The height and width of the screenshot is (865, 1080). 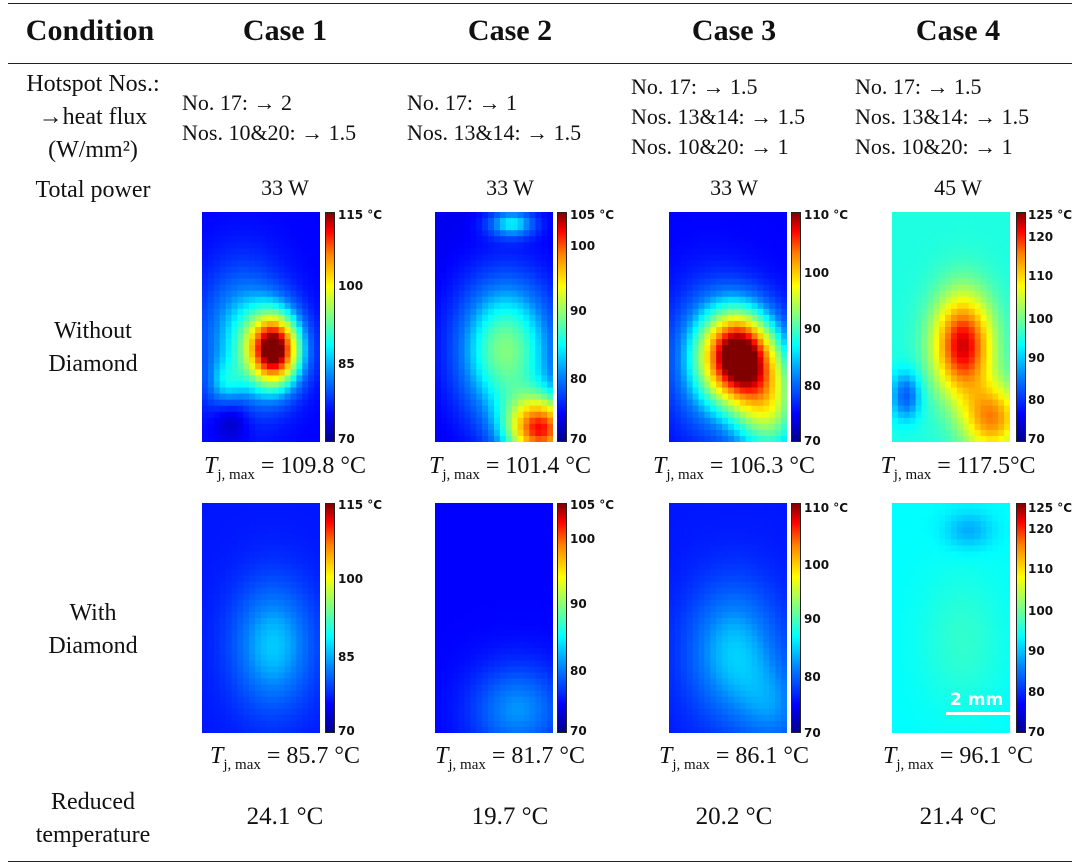 What do you see at coordinates (261, 618) in the screenshot?
I see `heatmap-case-1-with-diamond` at bounding box center [261, 618].